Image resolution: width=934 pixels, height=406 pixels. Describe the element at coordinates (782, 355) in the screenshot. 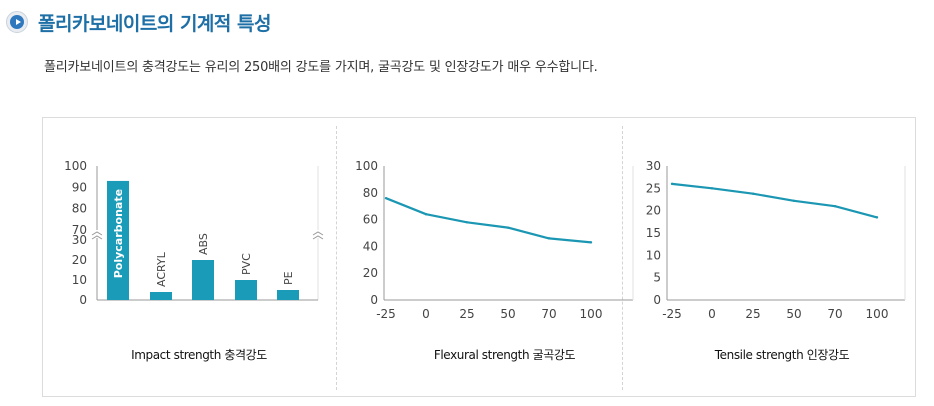

I see `chart-caption: Tensile strength 인장강도` at that location.